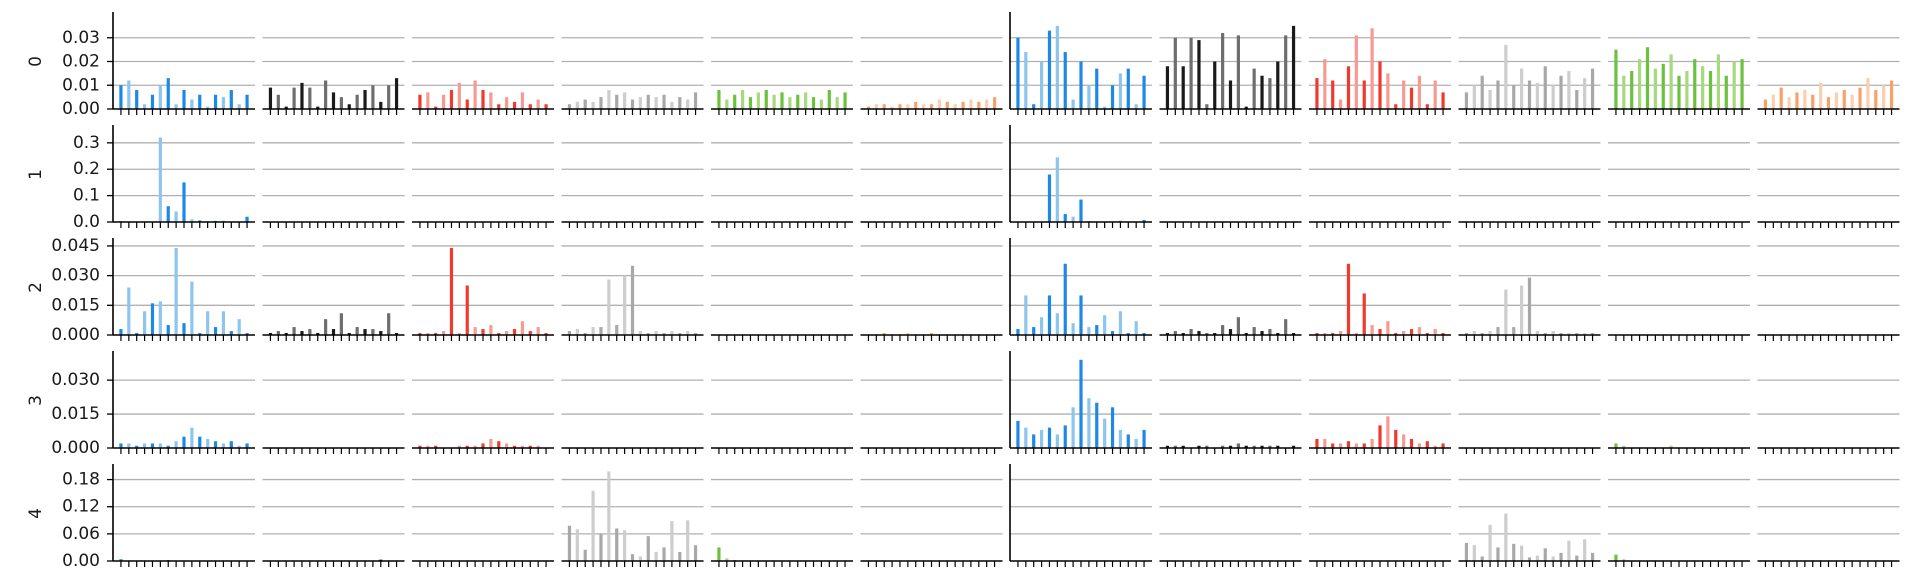 The height and width of the screenshot is (583, 1912). I want to click on y-tick-label: 0.000, so click(75, 335).